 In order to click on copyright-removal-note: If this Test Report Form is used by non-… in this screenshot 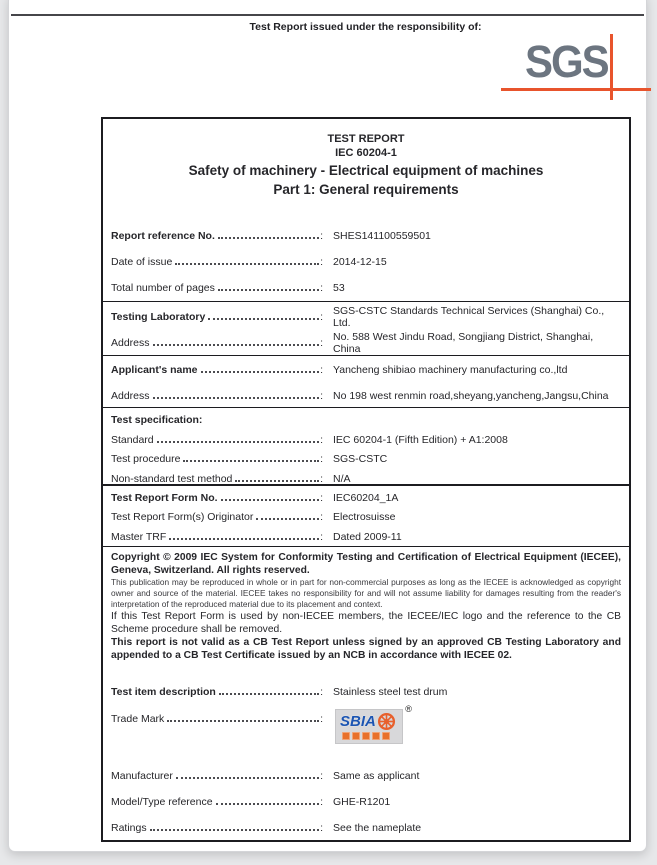, I will do `click(366, 623)`.